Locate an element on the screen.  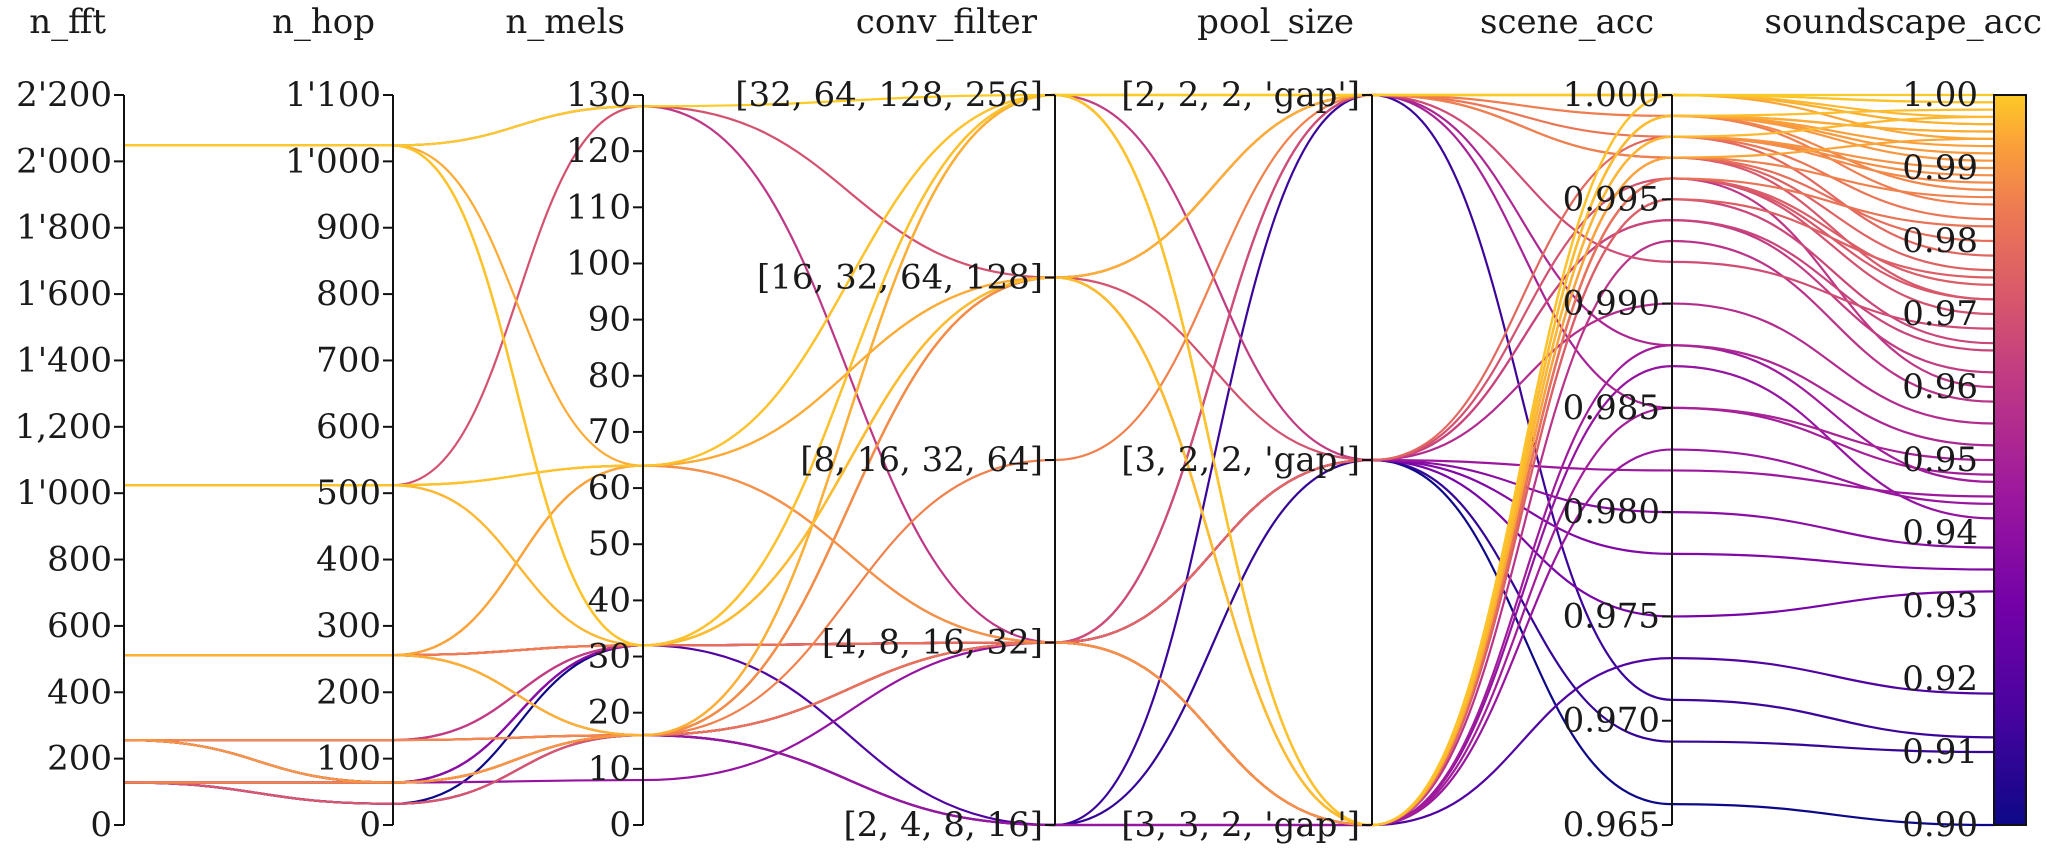
tick-label: 0.99 is located at coordinates (1940, 168).